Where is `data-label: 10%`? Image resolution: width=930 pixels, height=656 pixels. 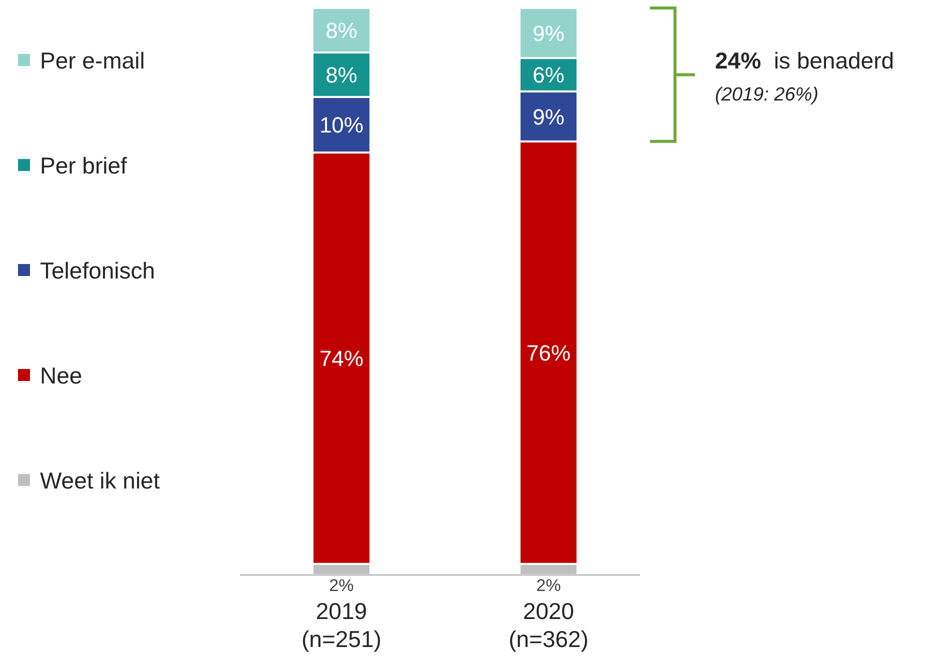 data-label: 10% is located at coordinates (341, 125).